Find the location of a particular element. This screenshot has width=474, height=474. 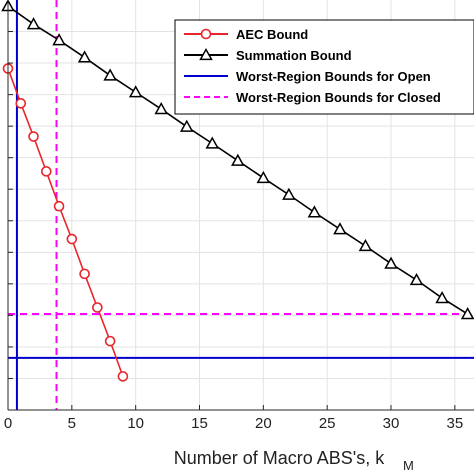

legend-label: Worst-Region Bounds for Open is located at coordinates (333, 76).